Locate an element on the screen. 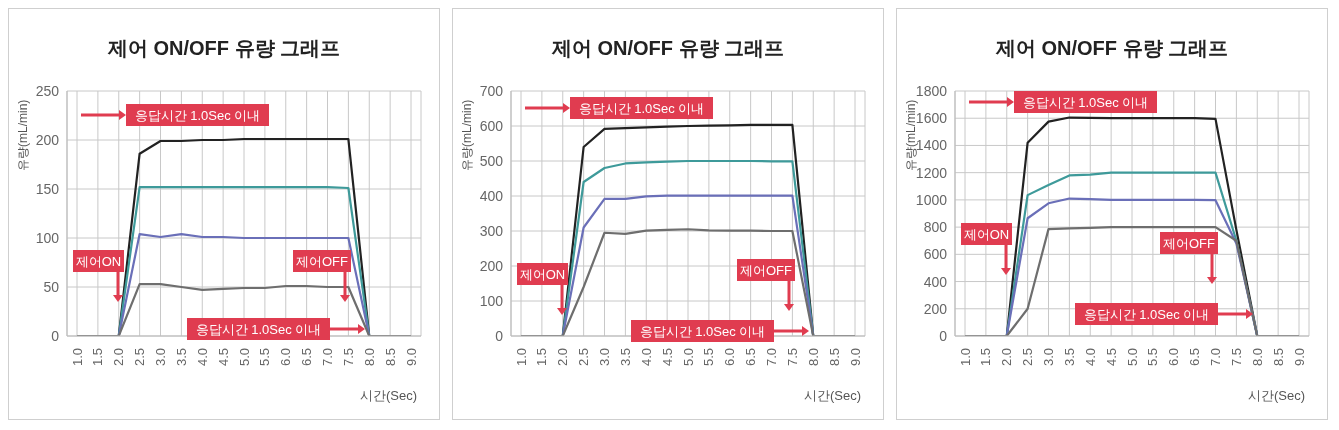  y-tick-label: 50 is located at coordinates (51, 286).